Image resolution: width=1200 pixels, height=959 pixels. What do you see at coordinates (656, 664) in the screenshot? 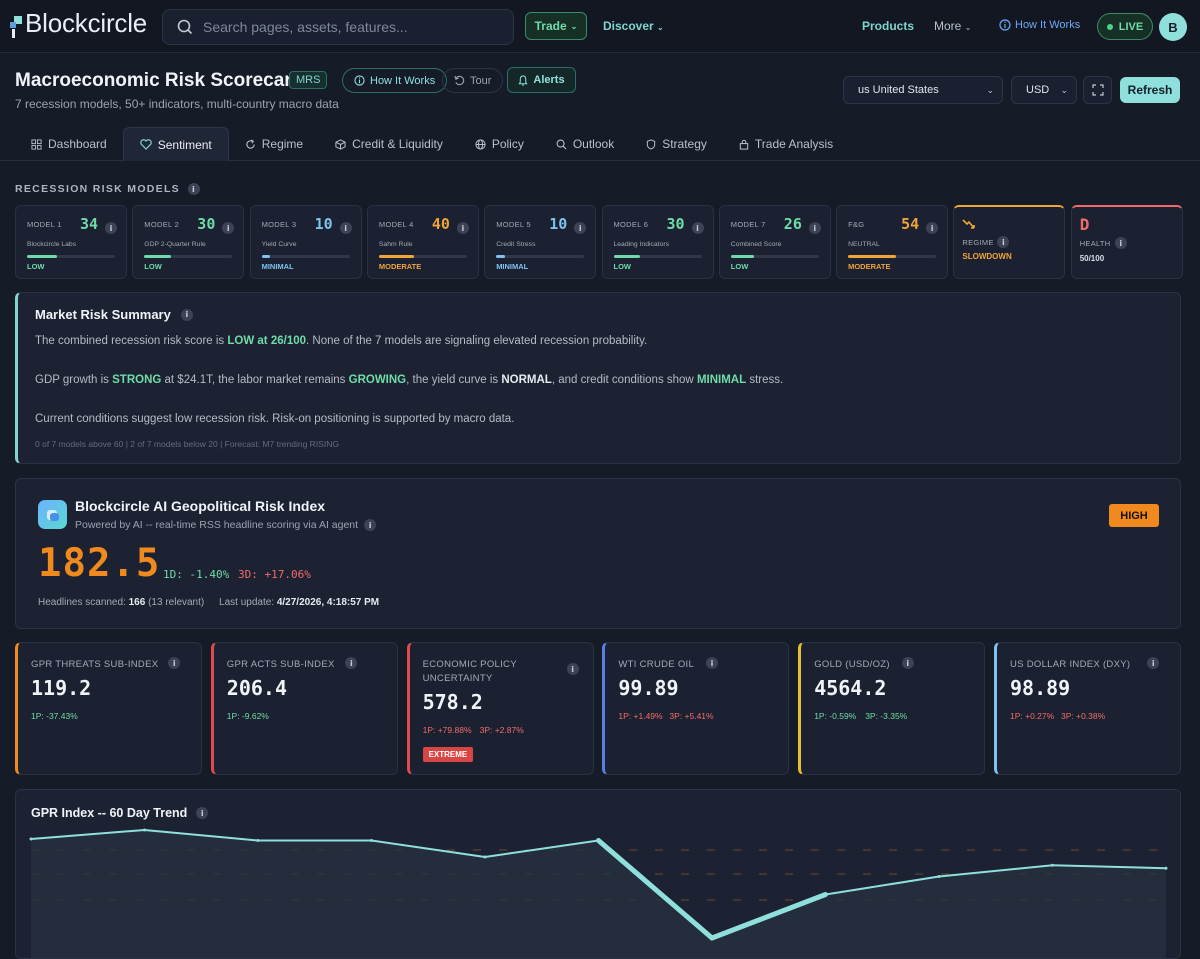
I see `sub-index-label: WTI CRUDE OIL` at bounding box center [656, 664].